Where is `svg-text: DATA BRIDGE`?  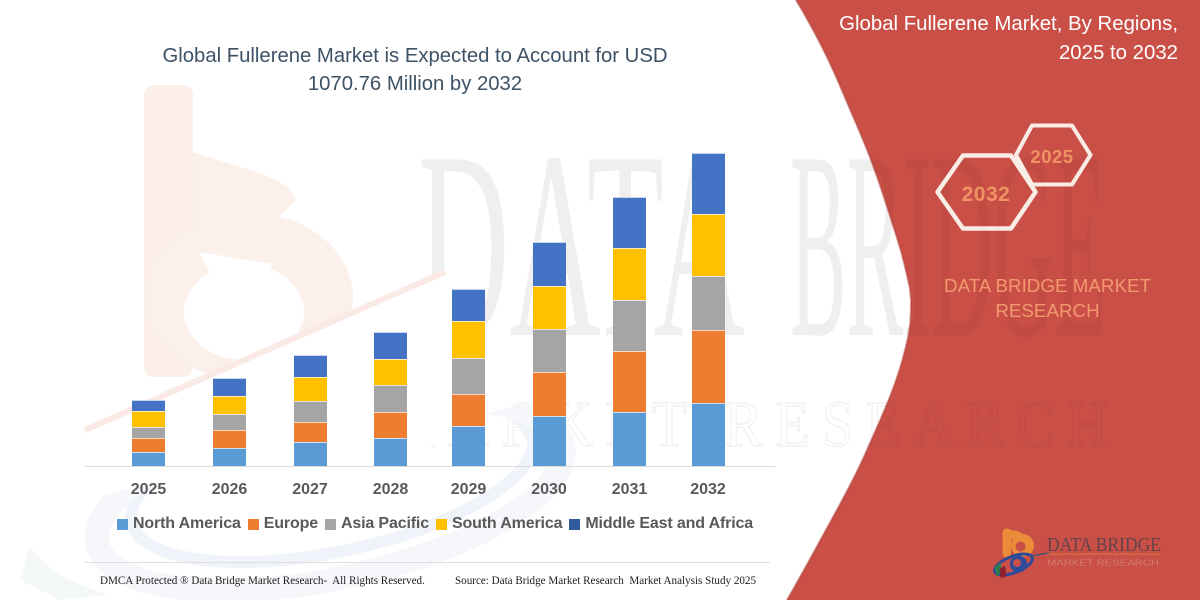 svg-text: DATA BRIDGE is located at coordinates (1104, 545).